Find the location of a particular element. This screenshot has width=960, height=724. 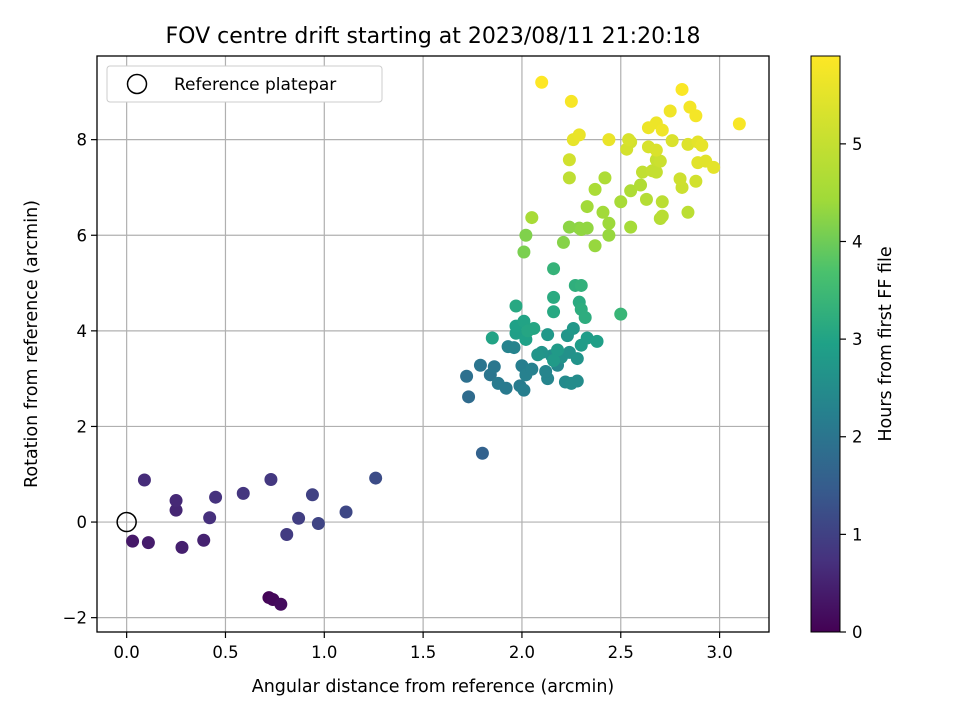

colorbar: 0 1 2 3 4 5 Hours from first FF file is located at coordinates (853, 348).